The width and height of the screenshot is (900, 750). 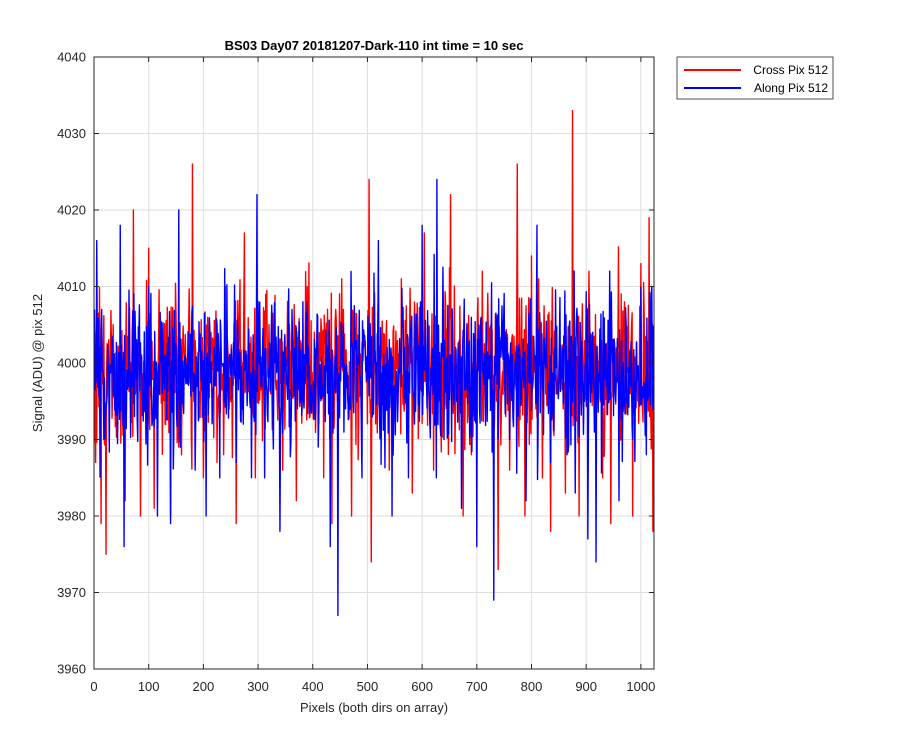 I want to click on legend-label-cross: Cross Pix 512, so click(x=790, y=70).